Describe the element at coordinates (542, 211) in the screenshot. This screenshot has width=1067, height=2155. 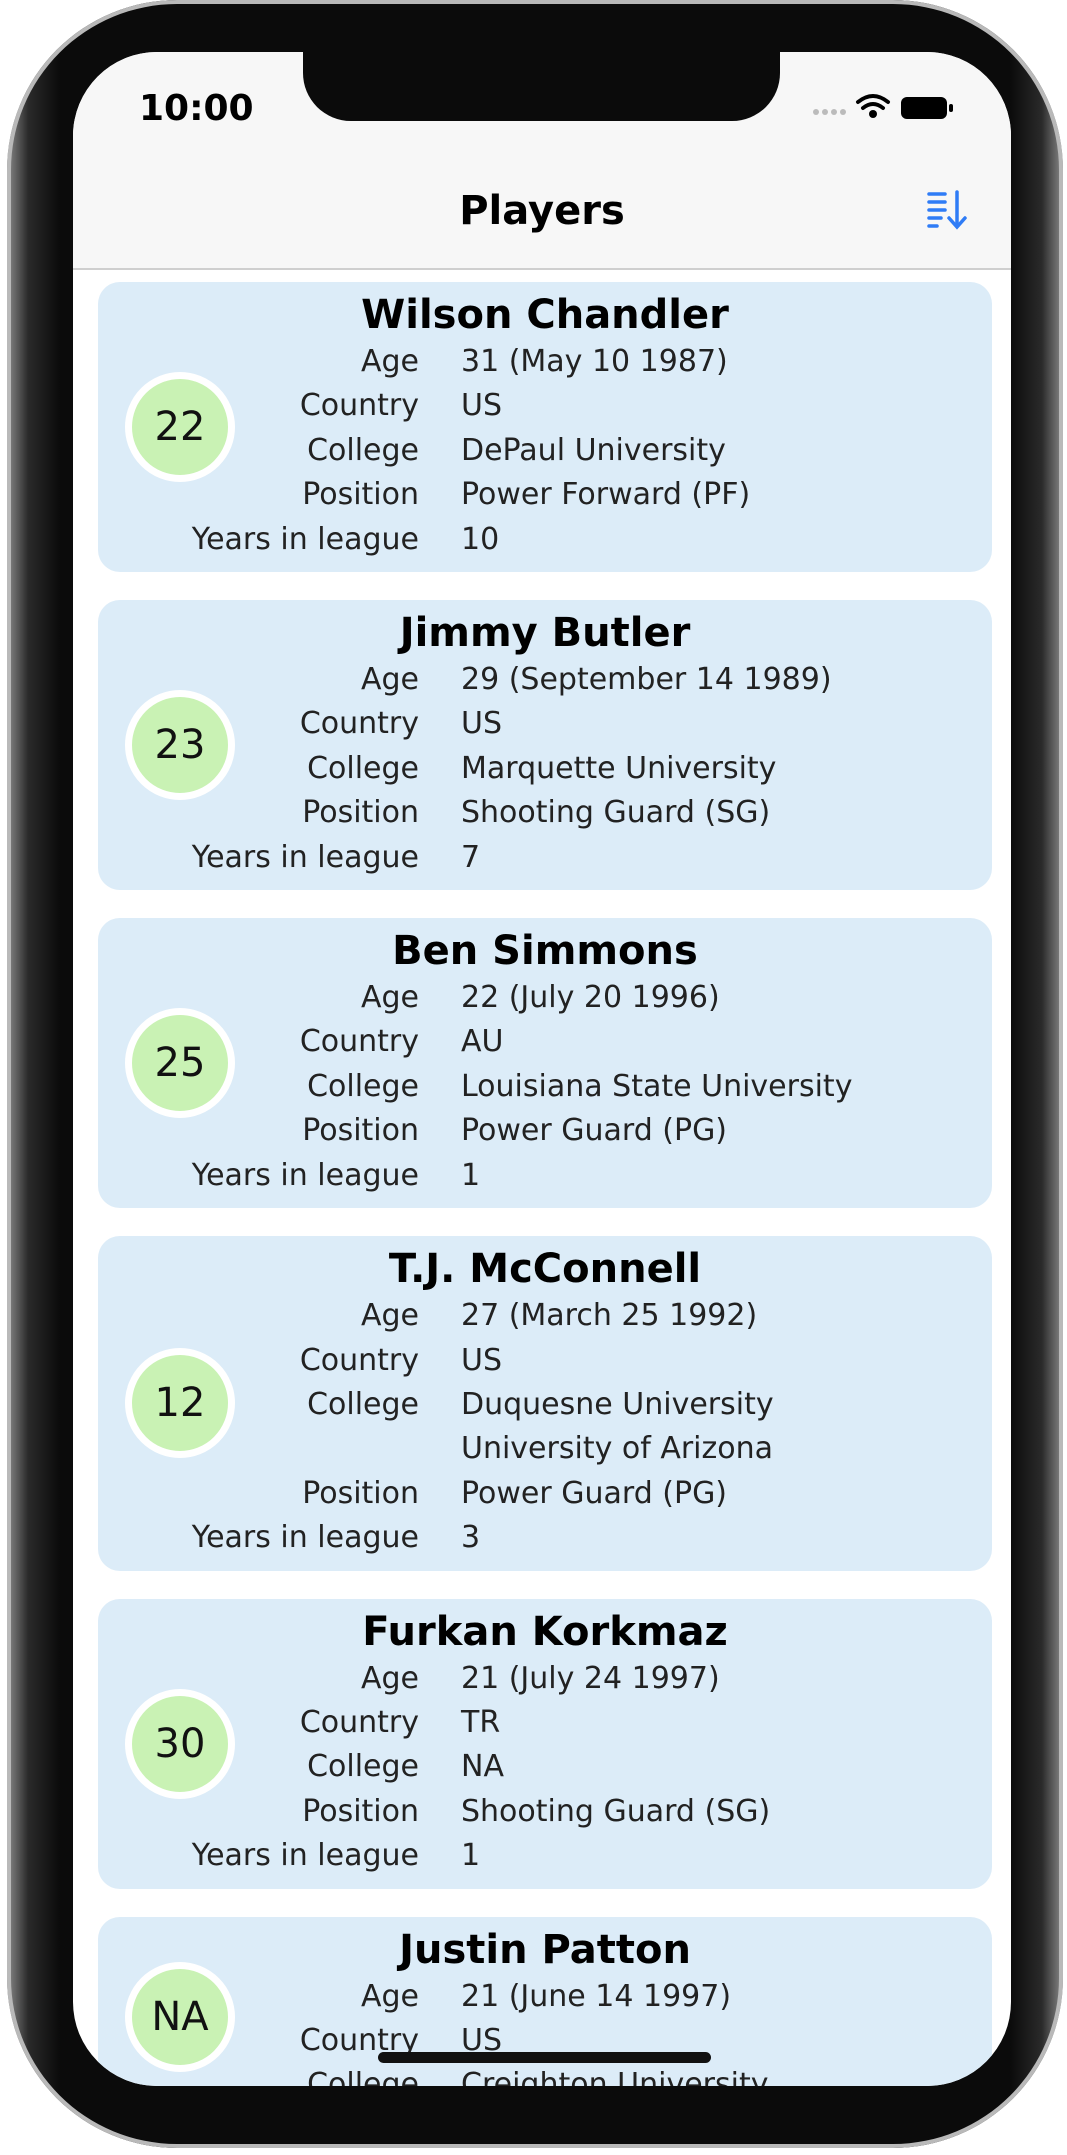
I see `nav-title: Players` at that location.